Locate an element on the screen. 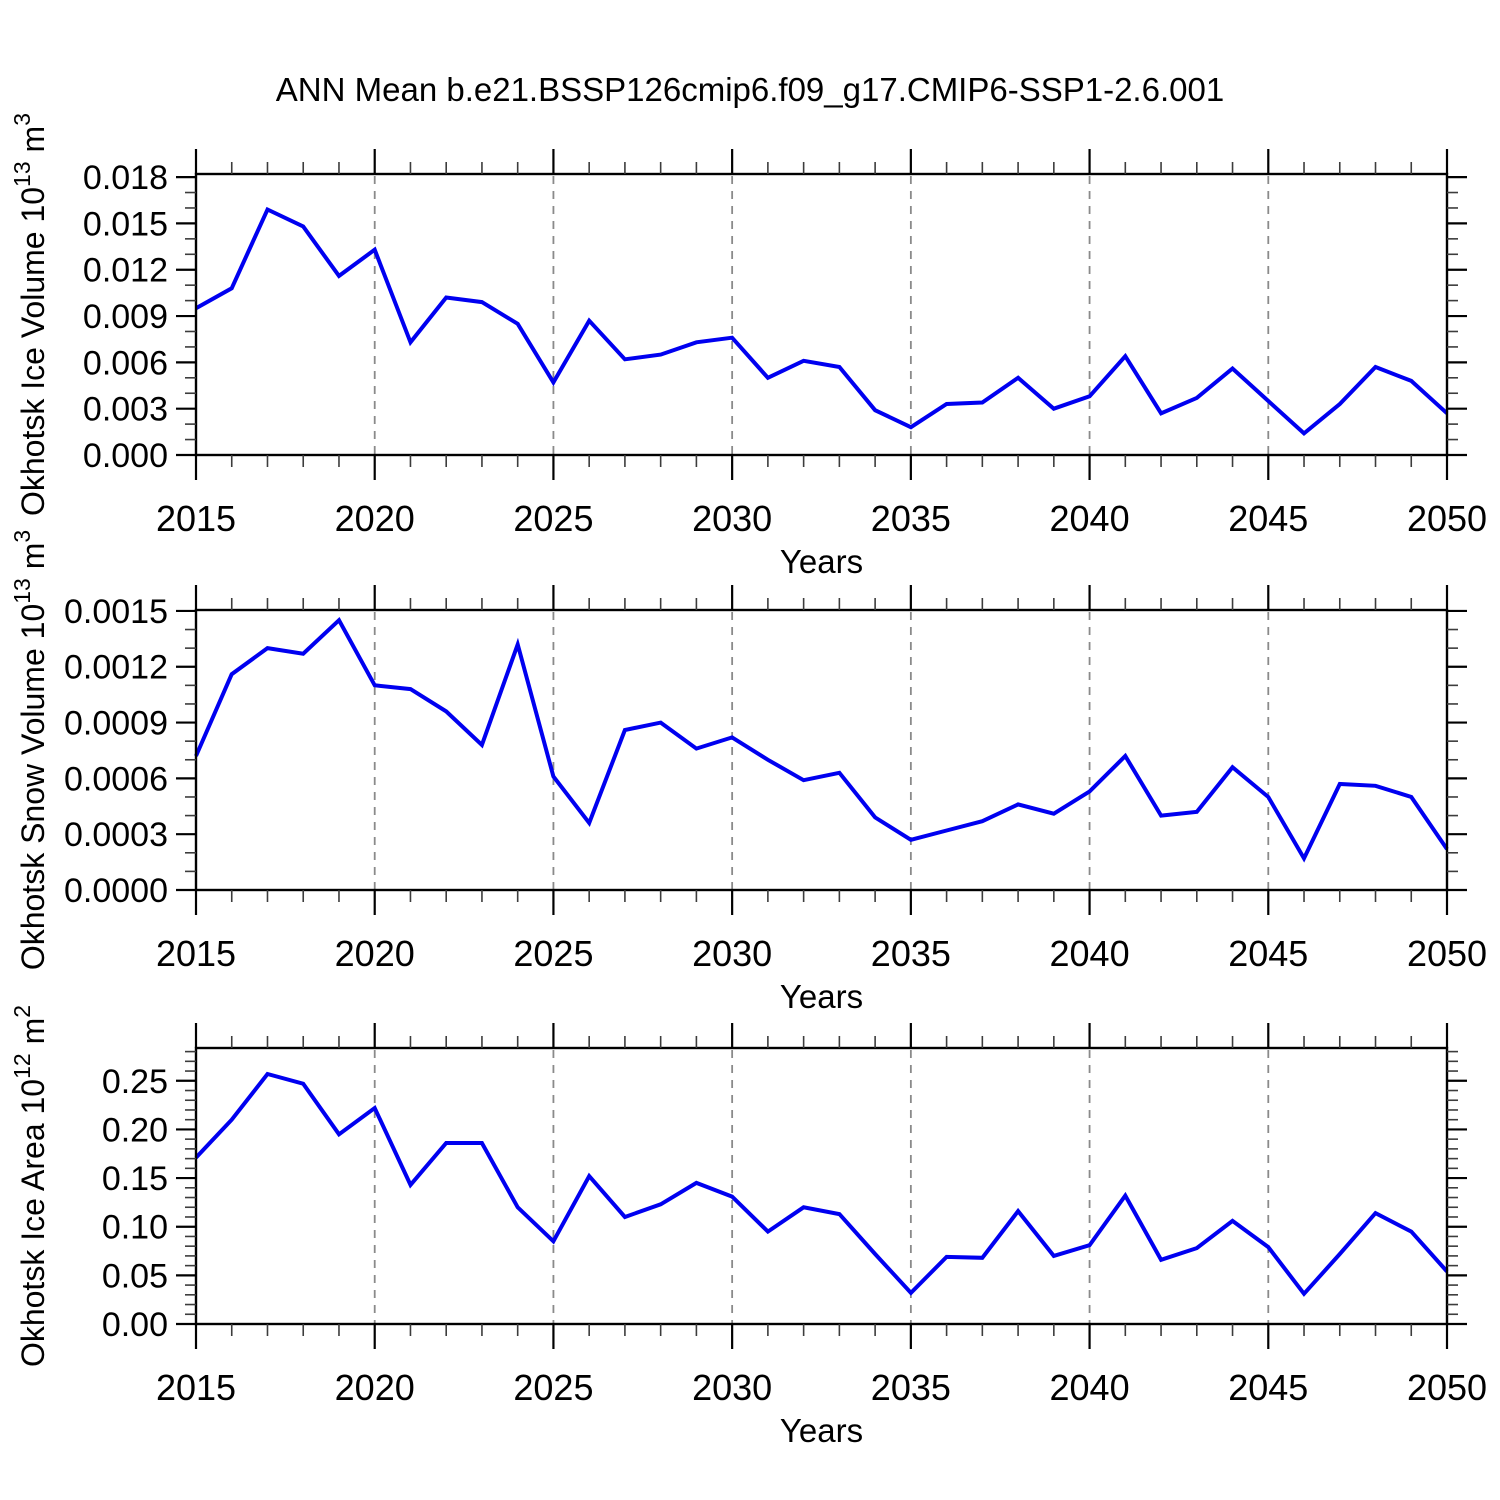  y-tick-label-0.0000: 0.0000 is located at coordinates (116, 891).